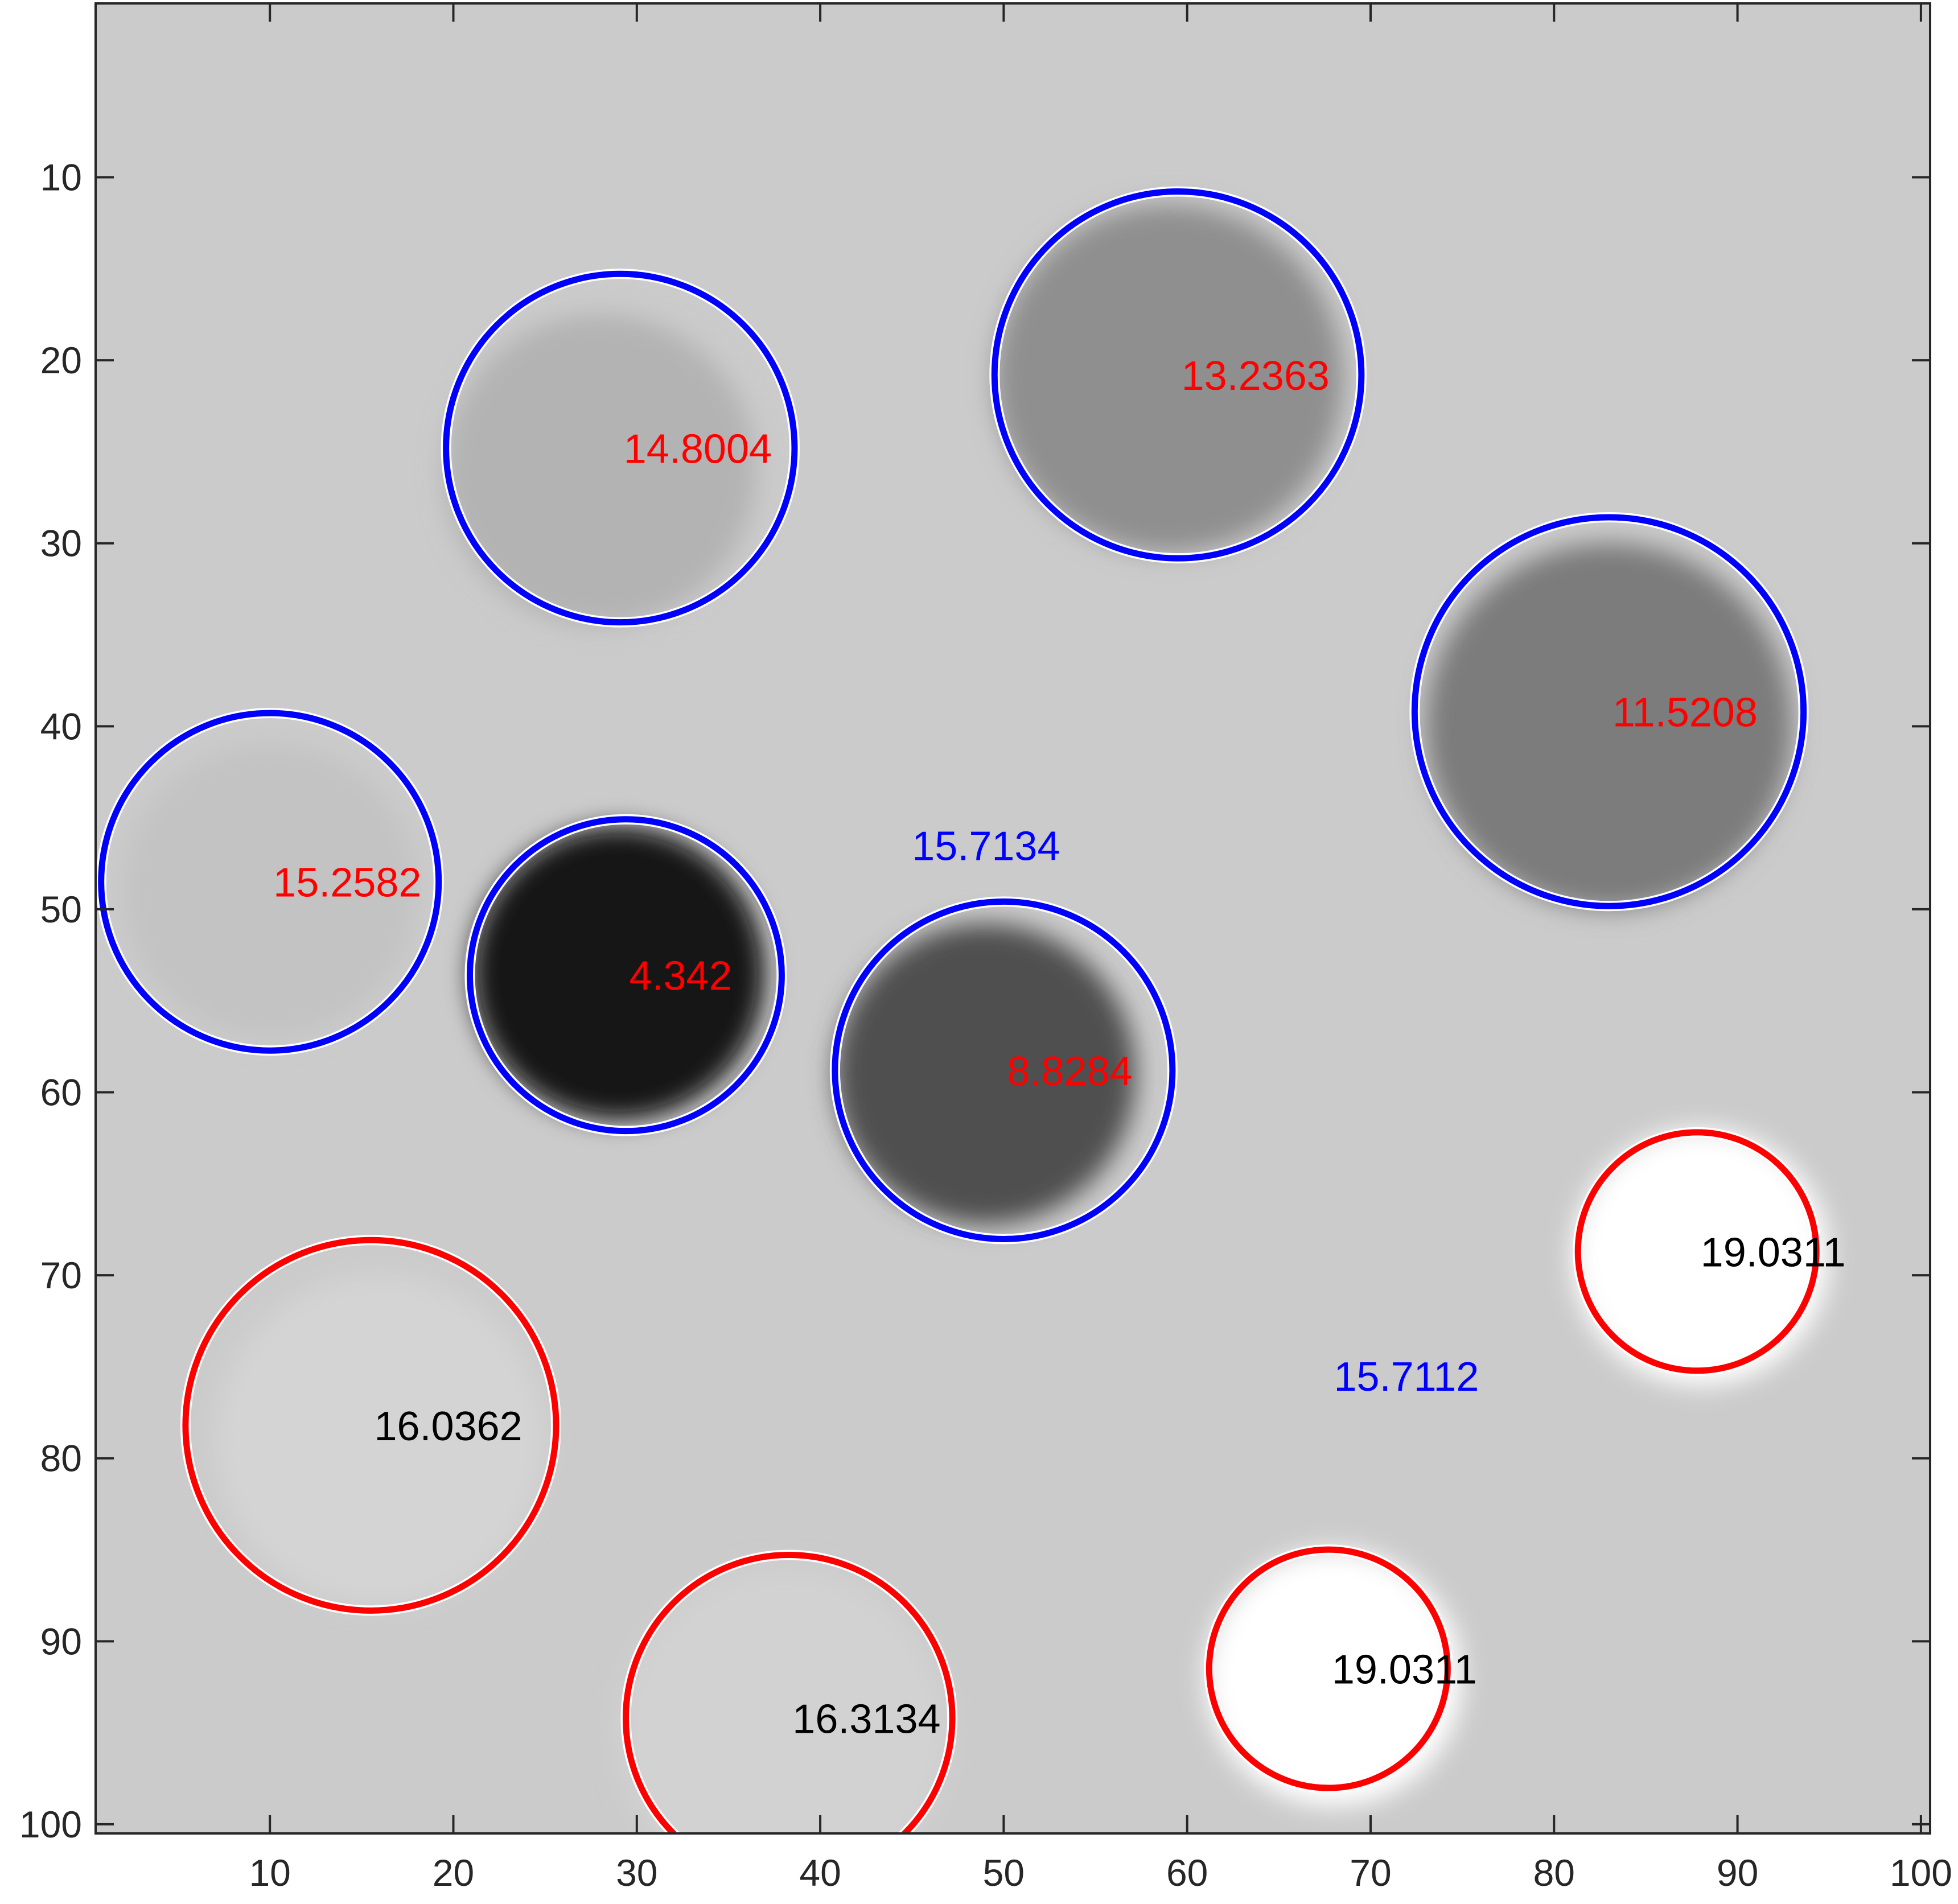 The height and width of the screenshot is (1904, 1958). I want to click on x-tick-label-0: 10, so click(269, 1873).